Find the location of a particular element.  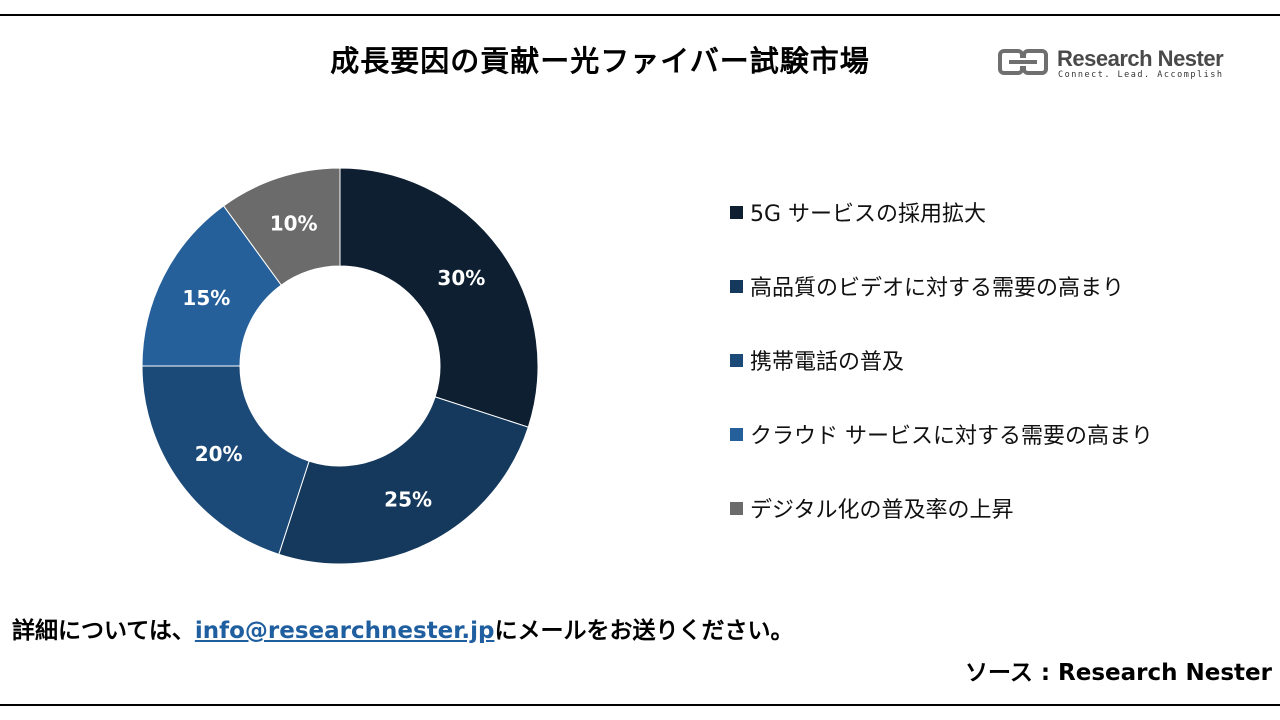

bottom-rule is located at coordinates (640, 705).